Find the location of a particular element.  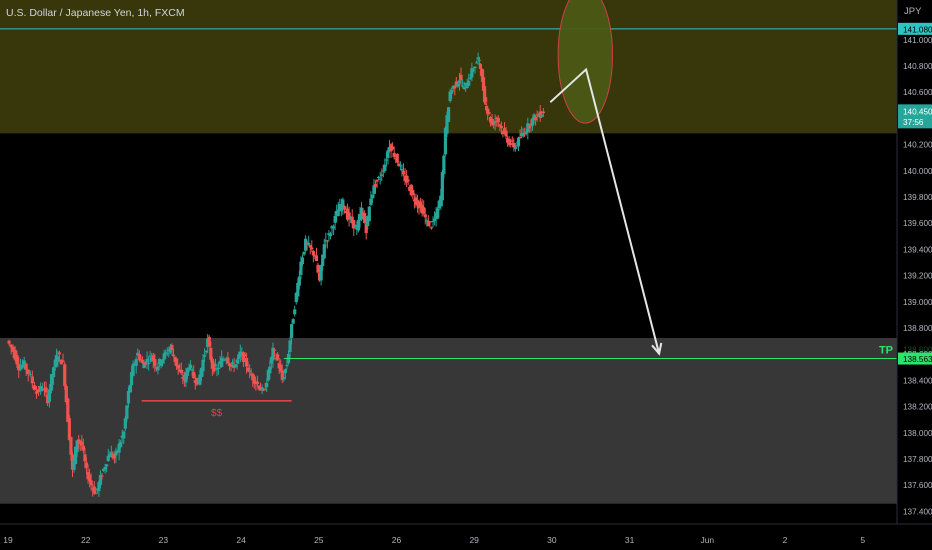

tp-price-badge is located at coordinates (915, 358).